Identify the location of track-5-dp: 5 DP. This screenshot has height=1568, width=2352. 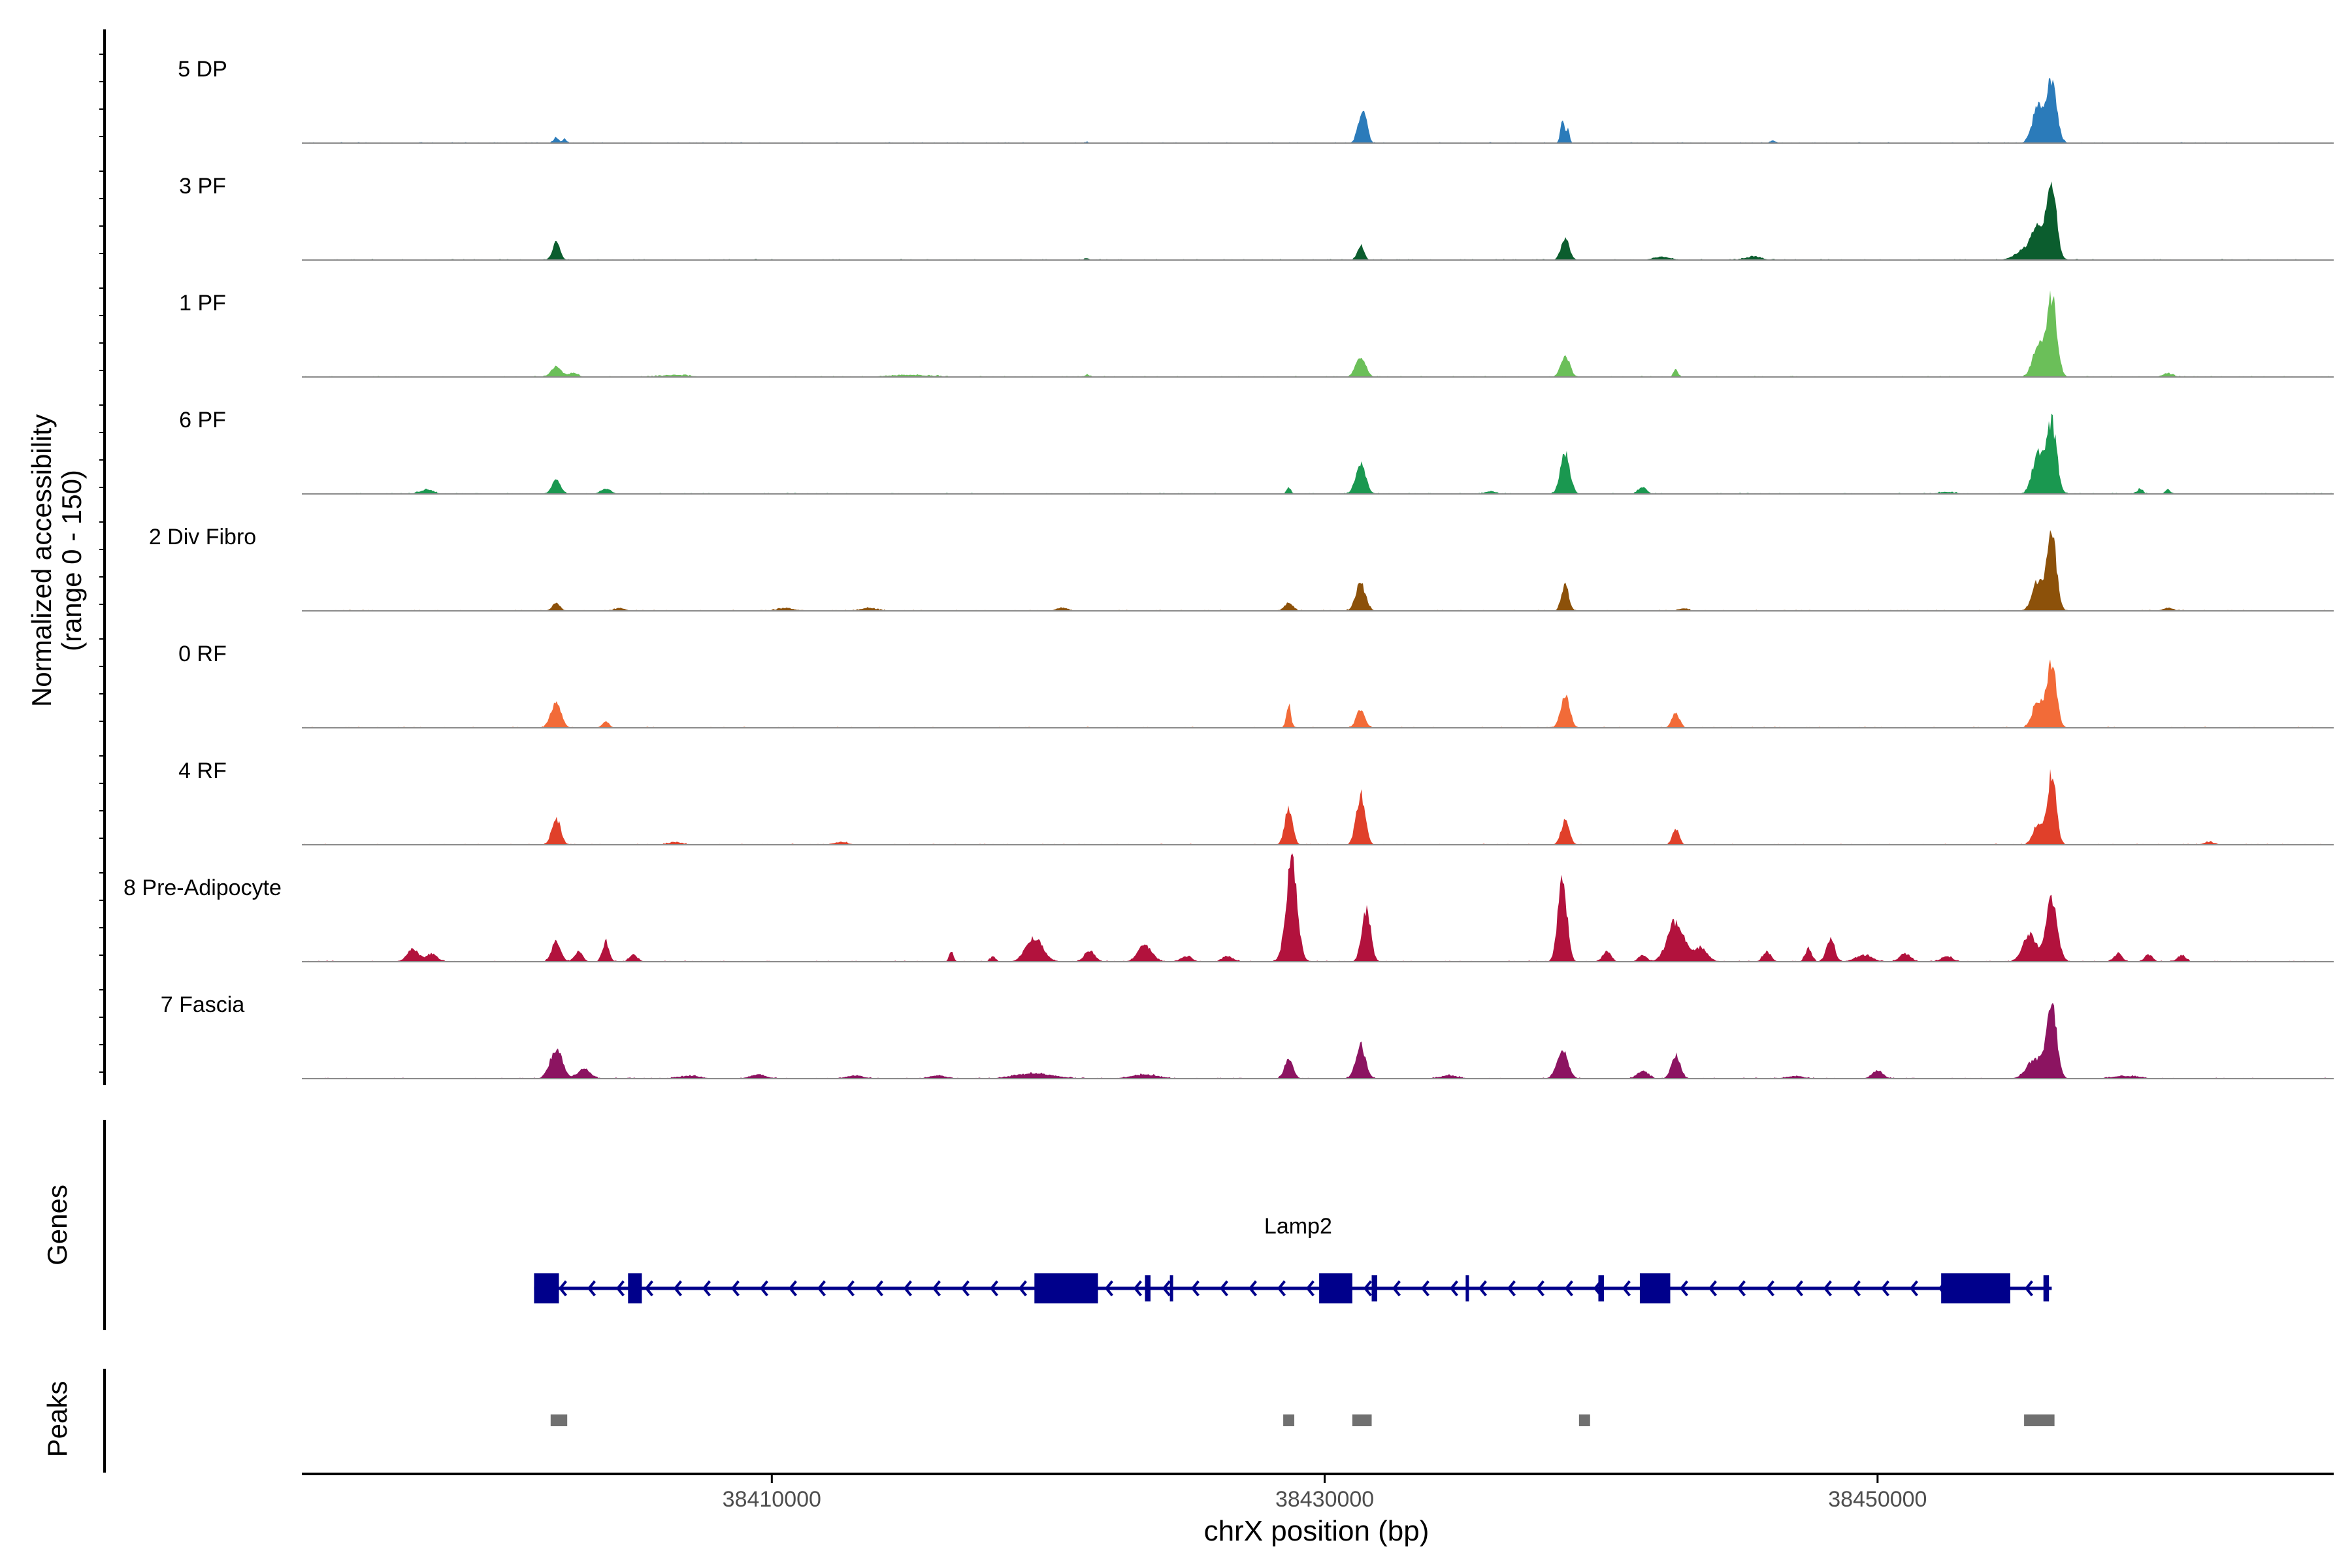
(1256, 100).